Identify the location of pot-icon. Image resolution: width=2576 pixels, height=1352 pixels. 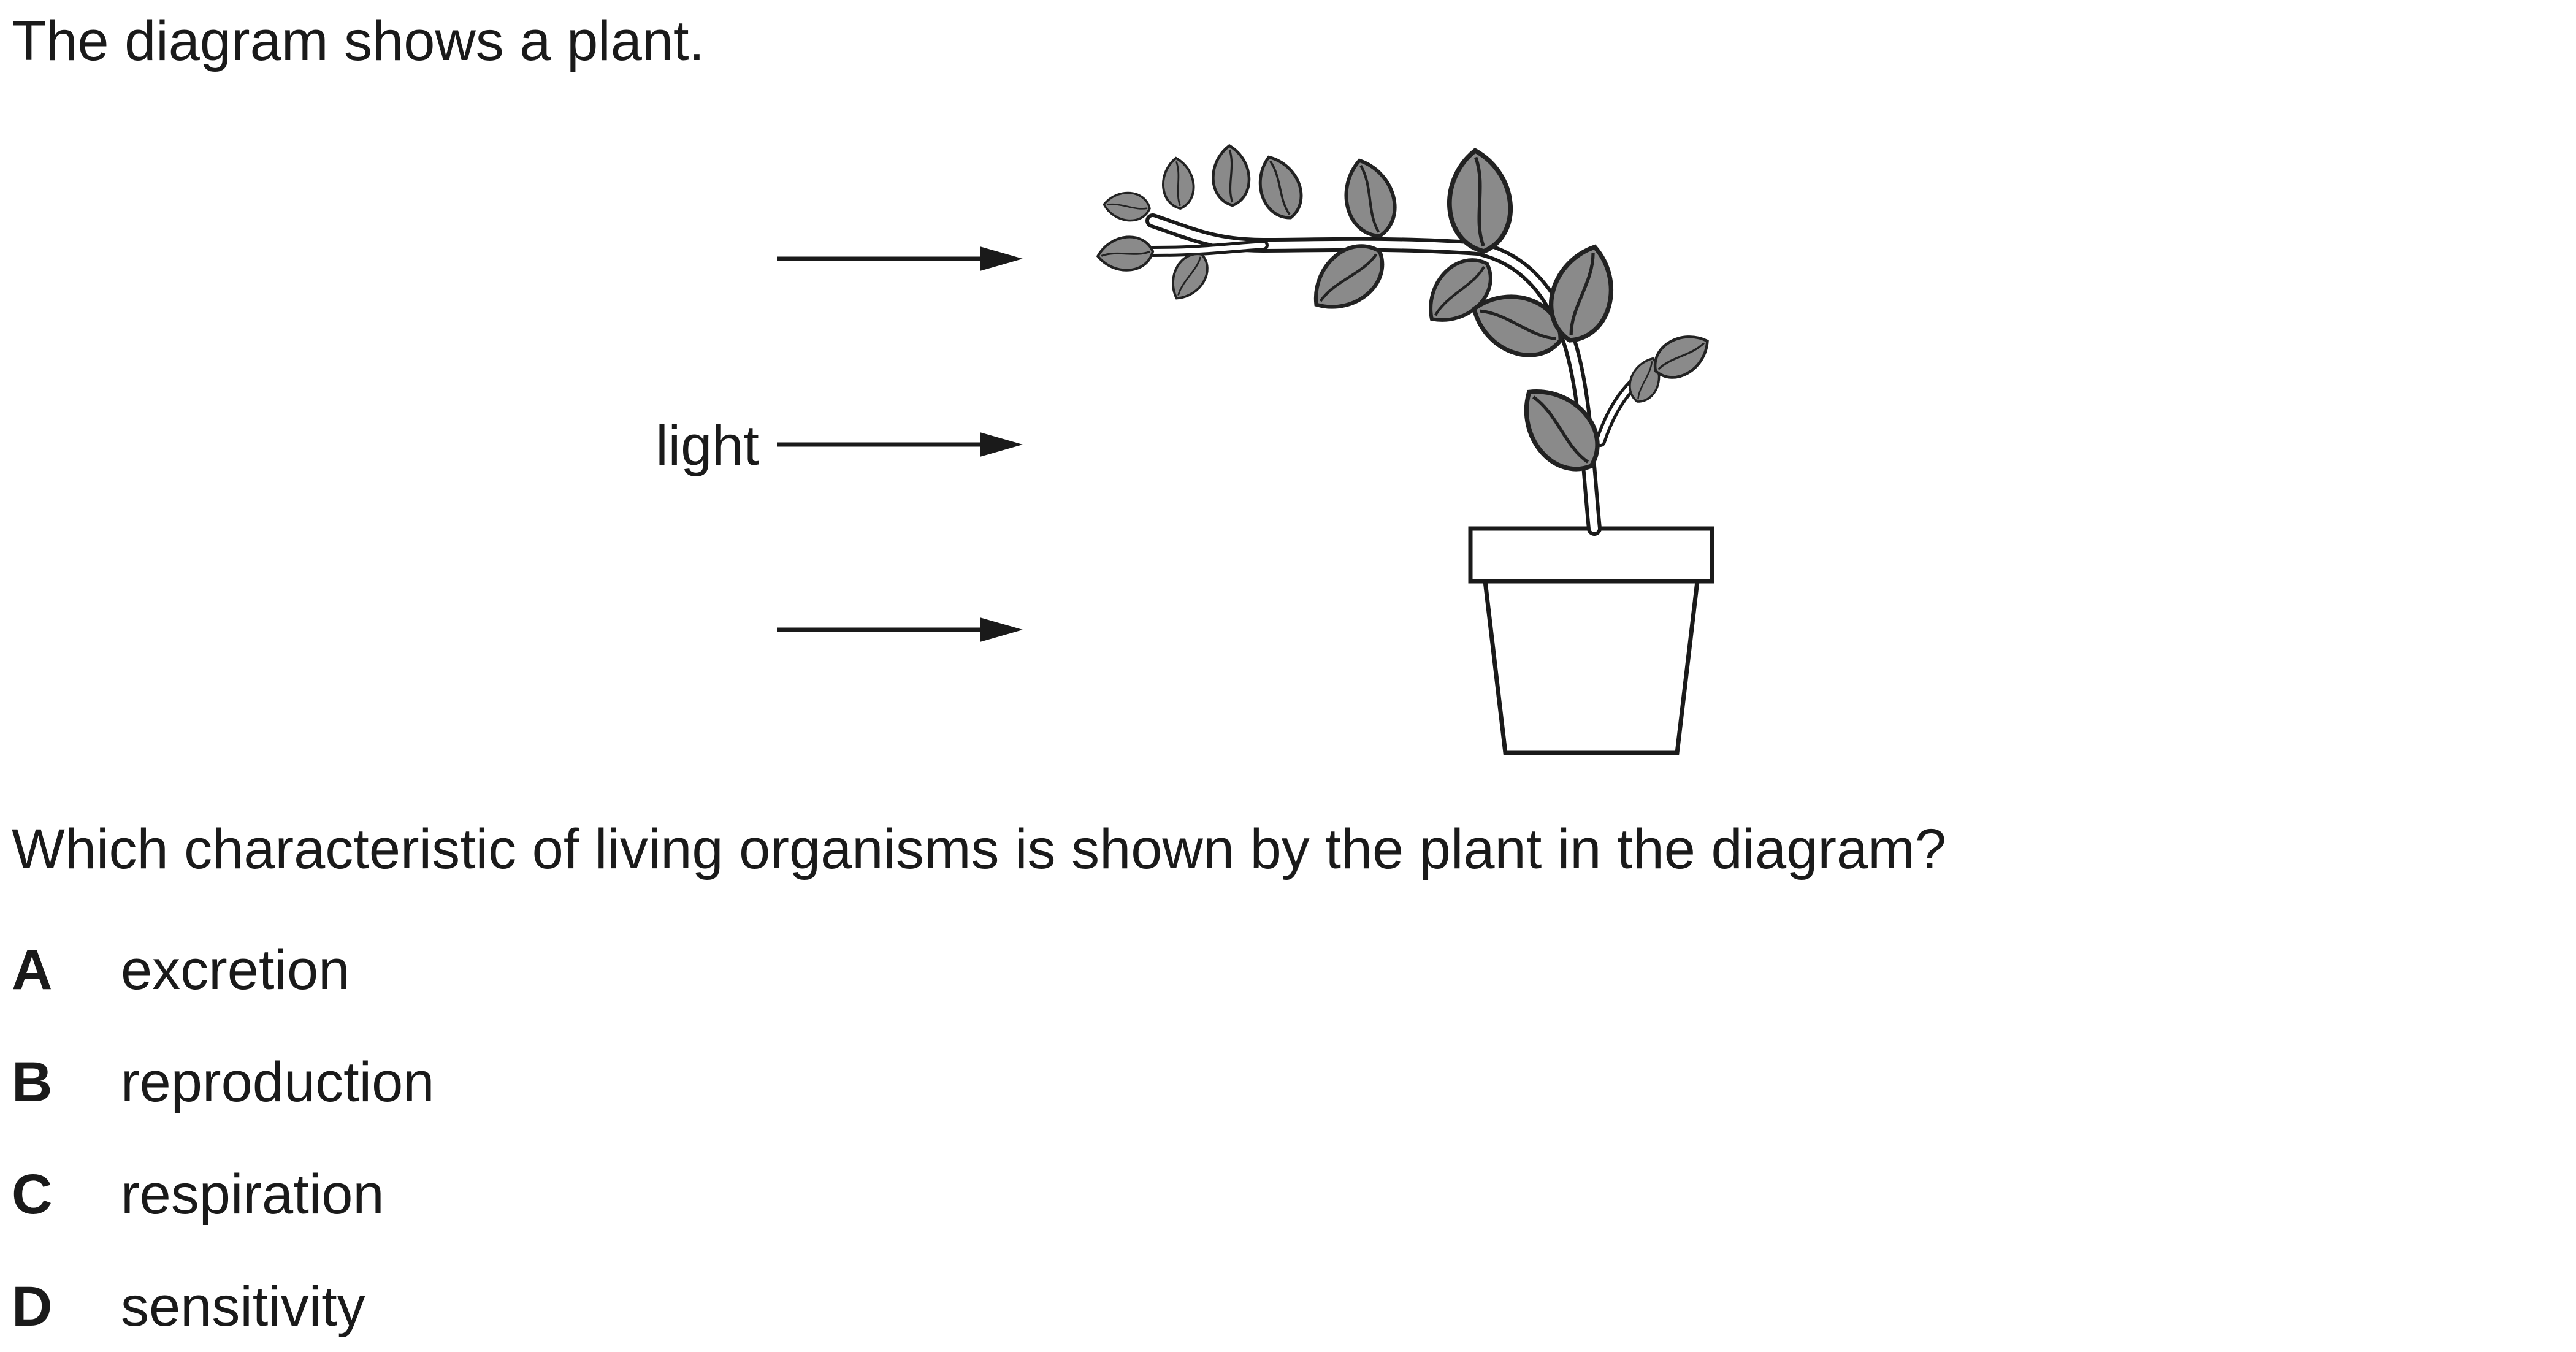
(1591, 640).